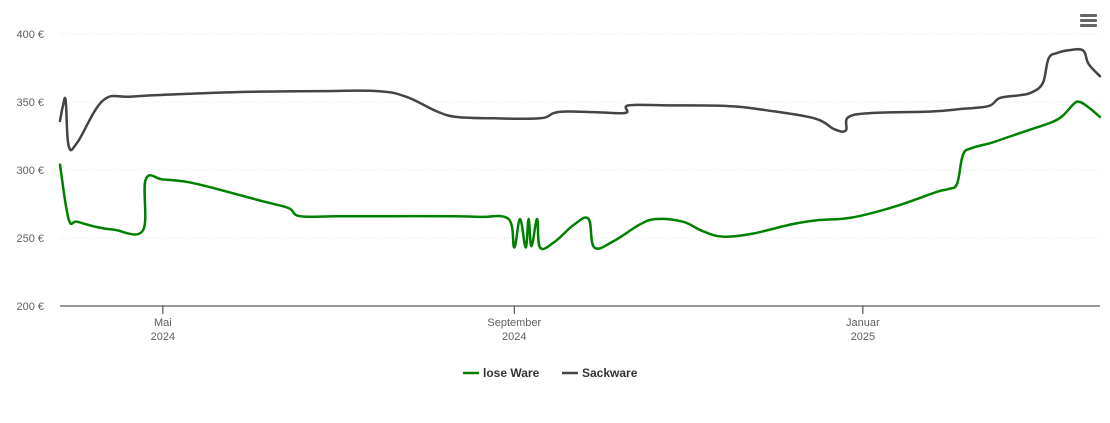 The image size is (1110, 423). I want to click on y-tick-label: 400 €, so click(30, 35).